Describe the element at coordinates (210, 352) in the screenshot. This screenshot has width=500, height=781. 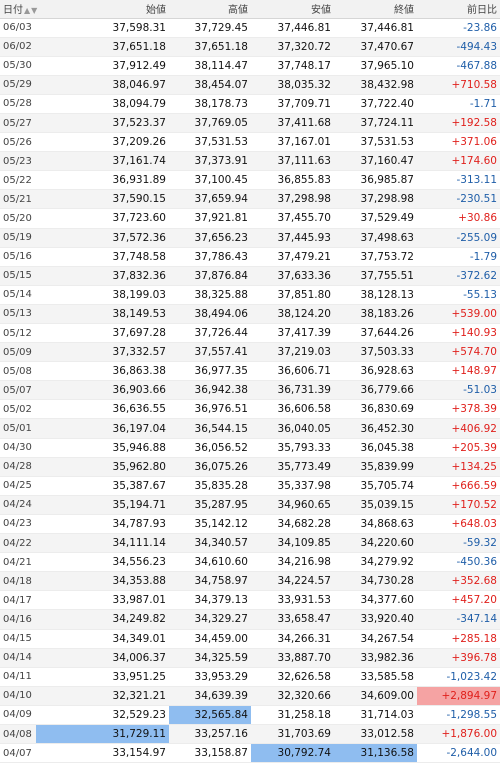
I see `high-cell: 37,557.41` at that location.